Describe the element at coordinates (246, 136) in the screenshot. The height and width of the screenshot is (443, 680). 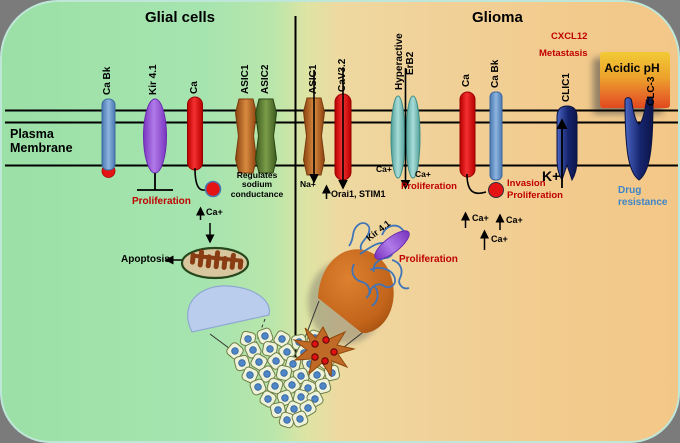
I see `asic1-channel-glial` at that location.